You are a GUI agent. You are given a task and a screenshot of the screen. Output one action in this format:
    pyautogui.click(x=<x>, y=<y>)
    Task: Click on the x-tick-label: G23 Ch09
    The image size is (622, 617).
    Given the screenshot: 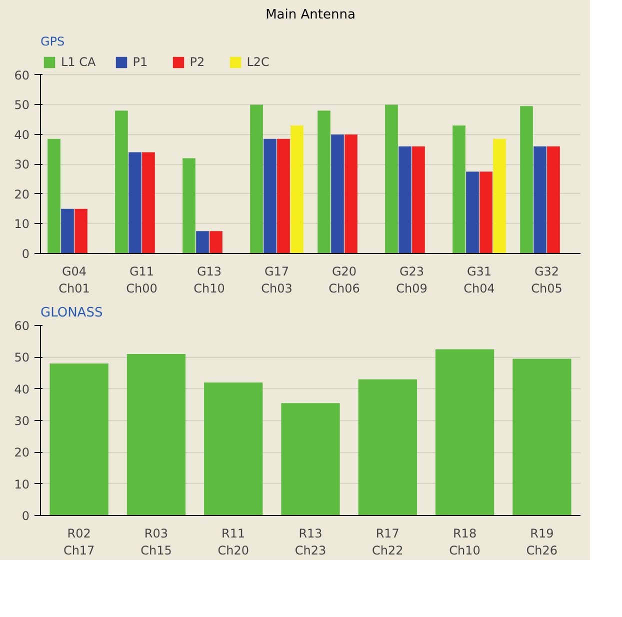 What is the action you would take?
    pyautogui.click(x=412, y=280)
    